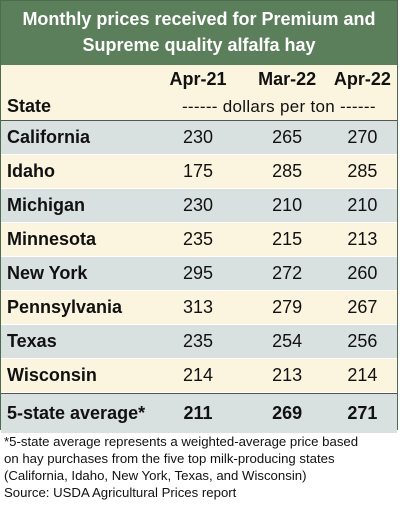  I want to click on average-label: 5-state average*, so click(76, 413).